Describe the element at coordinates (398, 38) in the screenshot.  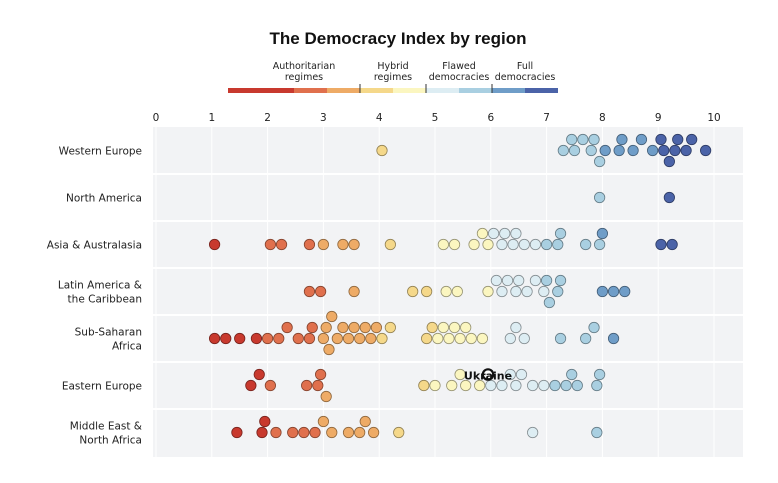
I see `chart-title: The Democracy Index by region` at that location.